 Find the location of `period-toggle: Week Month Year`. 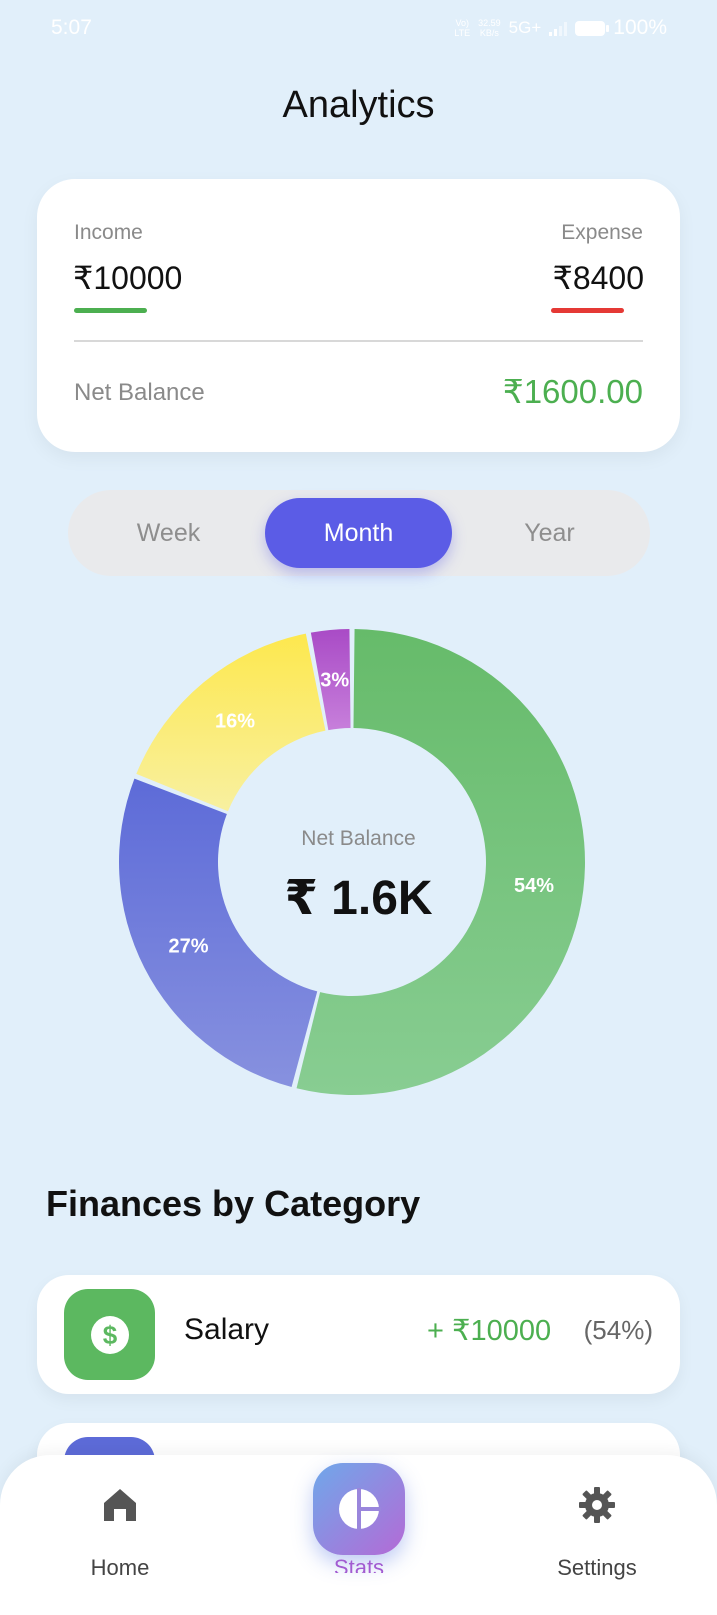

period-toggle: Week Month Year is located at coordinates (359, 533).